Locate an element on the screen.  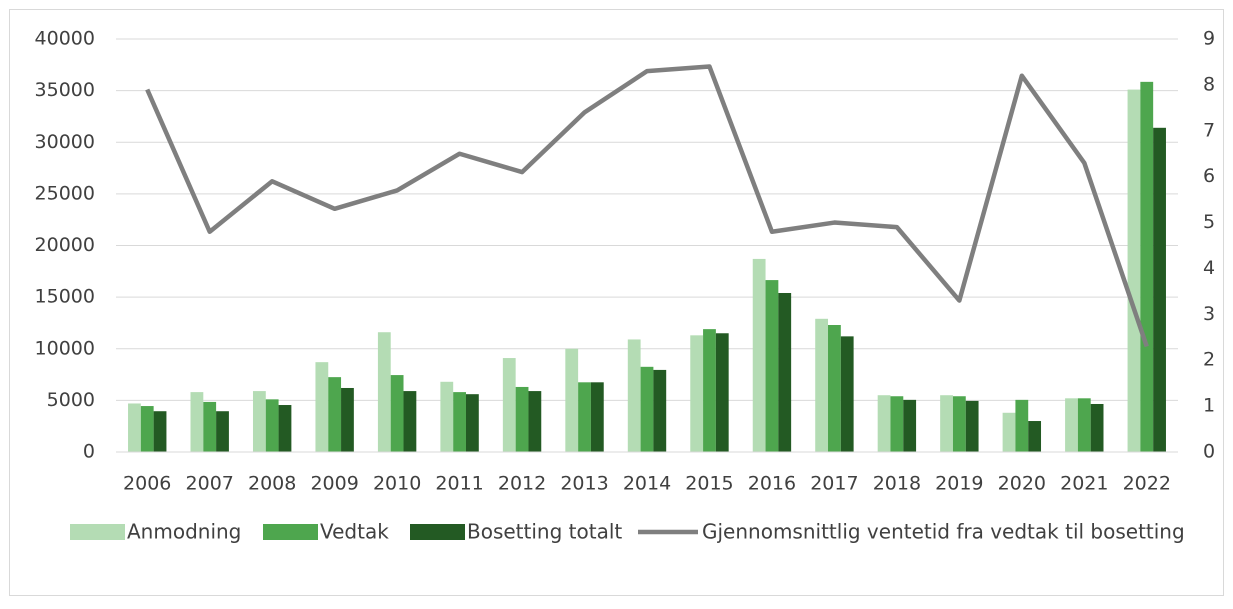
y2-tick-label: 3 is located at coordinates (1209, 314).